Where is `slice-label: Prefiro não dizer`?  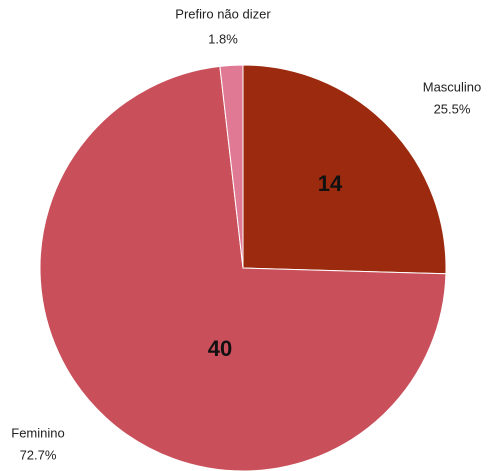 slice-label: Prefiro não dizer is located at coordinates (223, 13).